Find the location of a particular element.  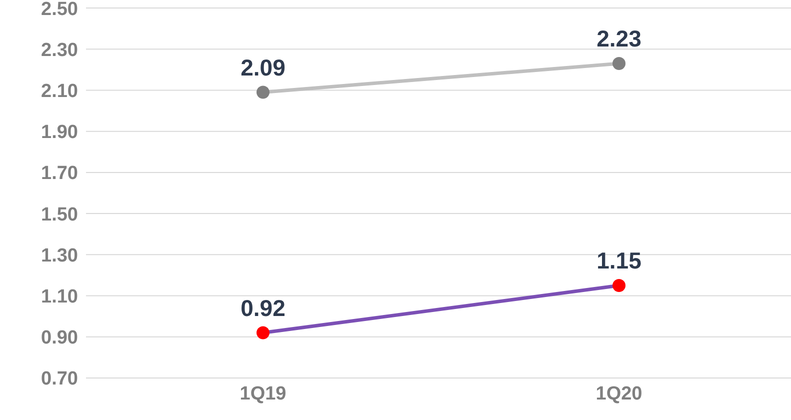

y-tick-label: 1.10 is located at coordinates (59, 297).